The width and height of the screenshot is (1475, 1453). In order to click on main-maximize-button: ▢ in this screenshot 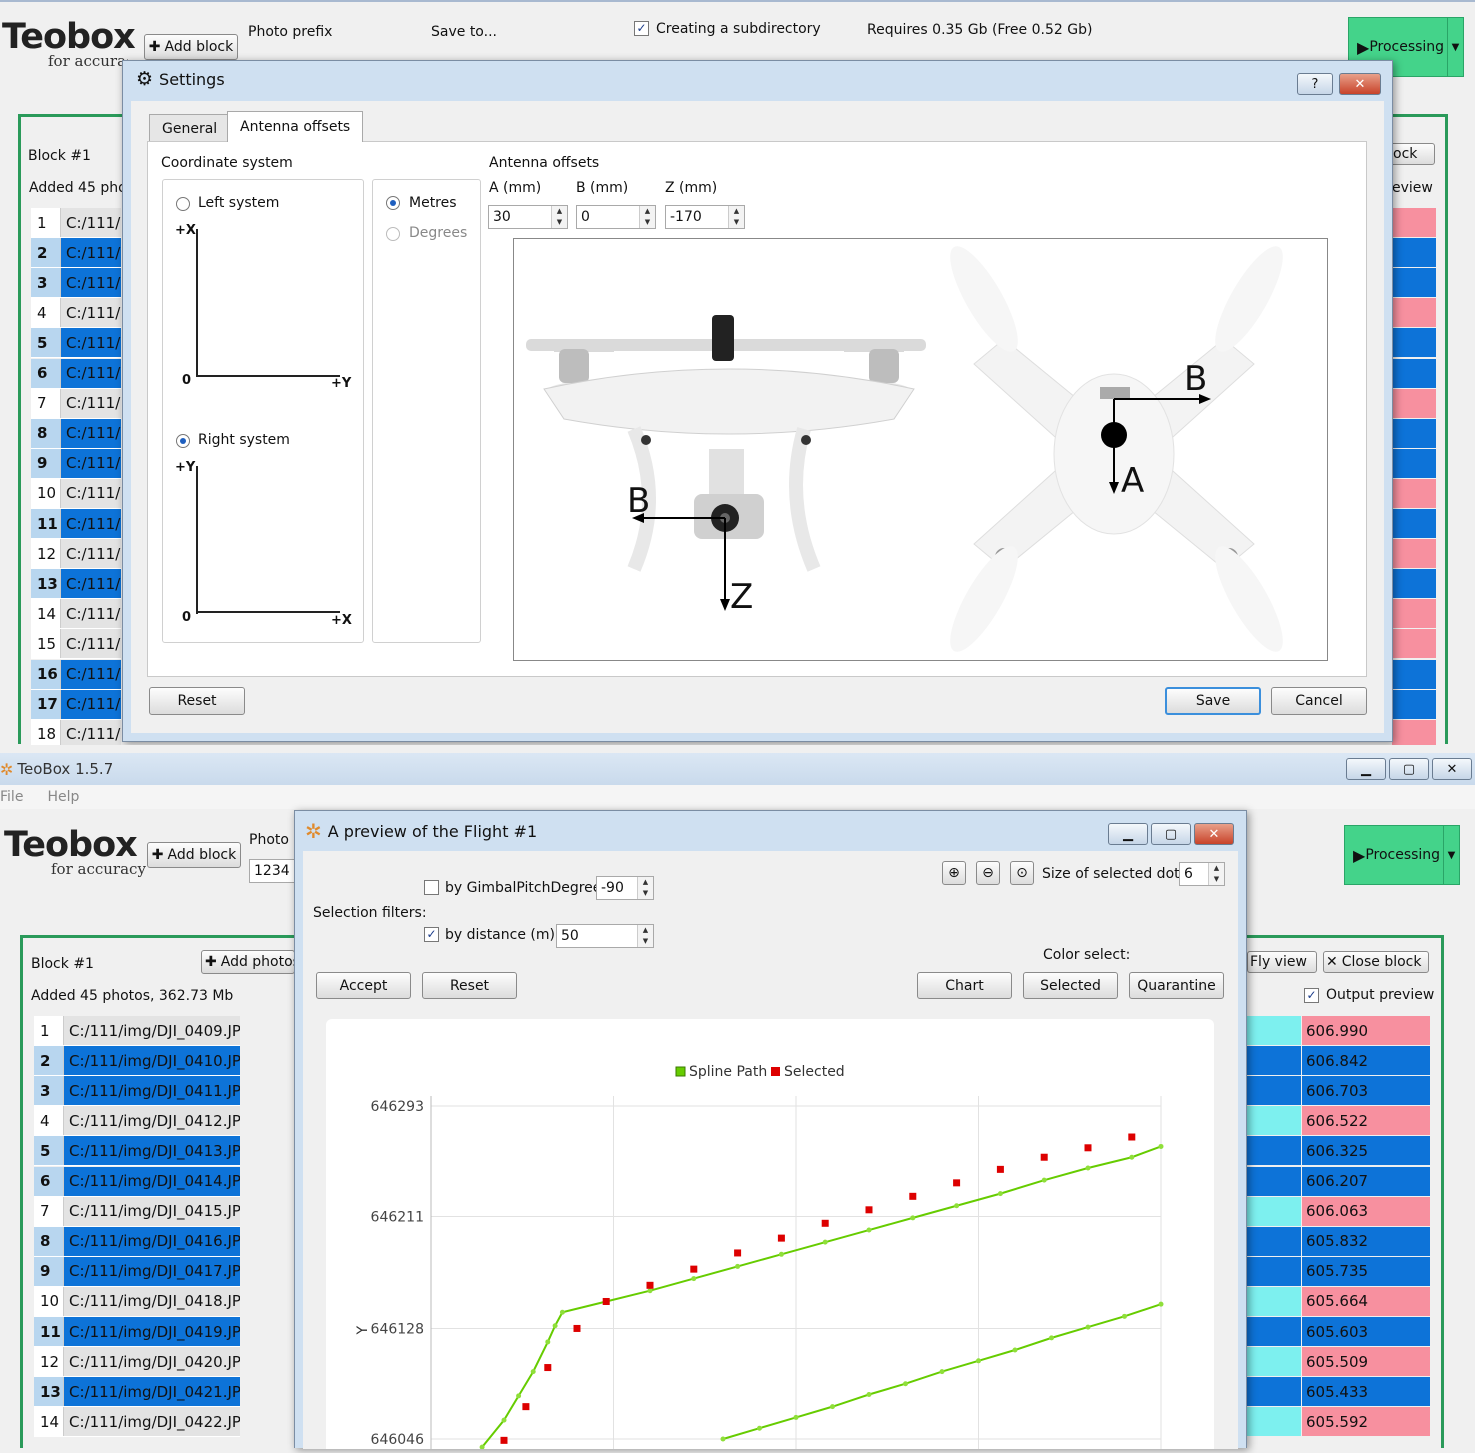, I will do `click(1409, 769)`.